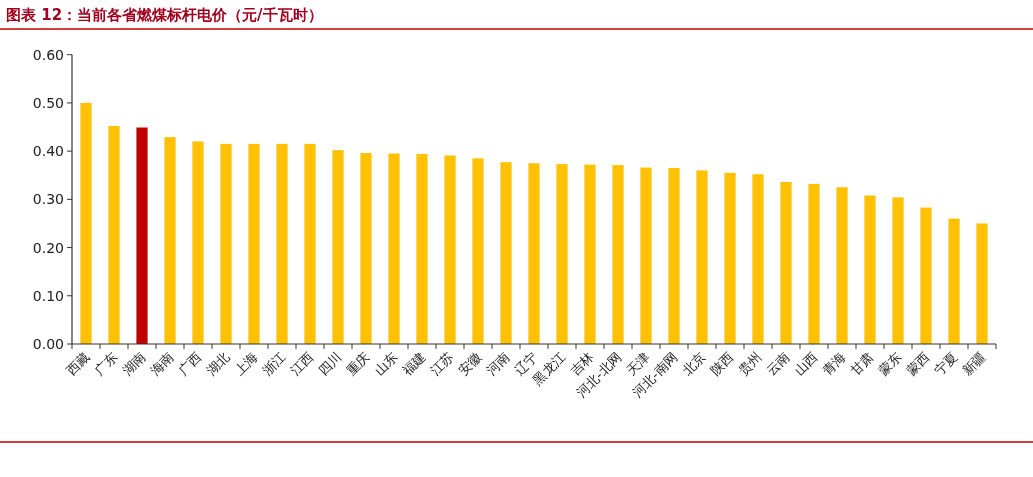 This screenshot has width=1033, height=477. What do you see at coordinates (974, 364) in the screenshot?
I see `xtick: 新疆` at bounding box center [974, 364].